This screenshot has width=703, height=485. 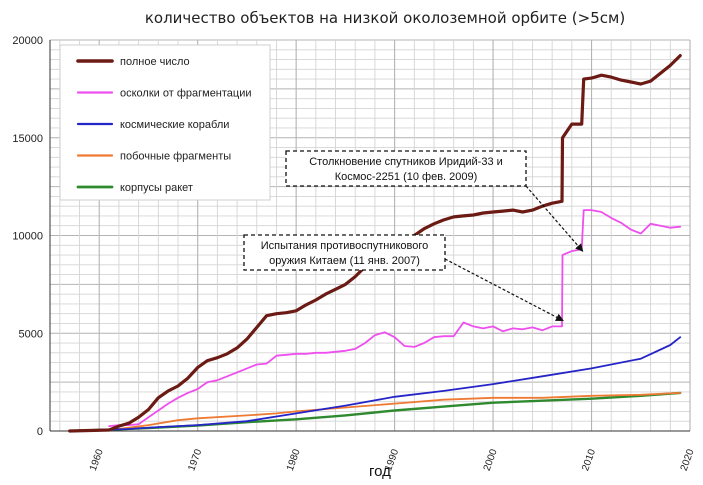 What do you see at coordinates (186, 94) in the screenshot?
I see `legend-label: осколки от фрагментации` at bounding box center [186, 94].